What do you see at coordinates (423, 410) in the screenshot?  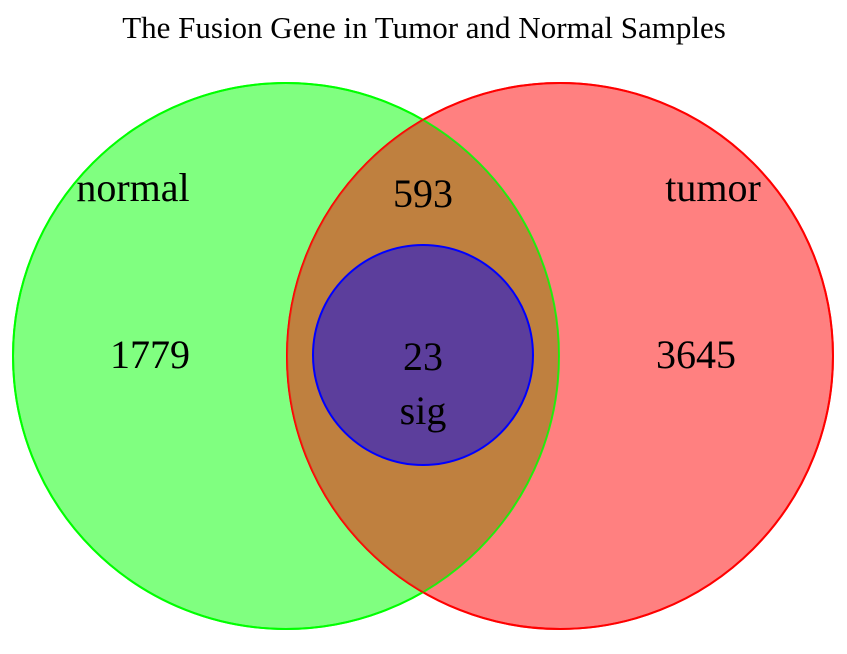 I see `sig-label: sig` at bounding box center [423, 410].